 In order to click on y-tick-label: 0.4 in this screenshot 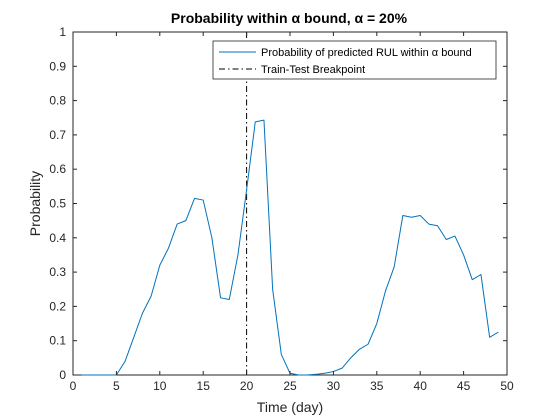, I will do `click(57, 238)`.